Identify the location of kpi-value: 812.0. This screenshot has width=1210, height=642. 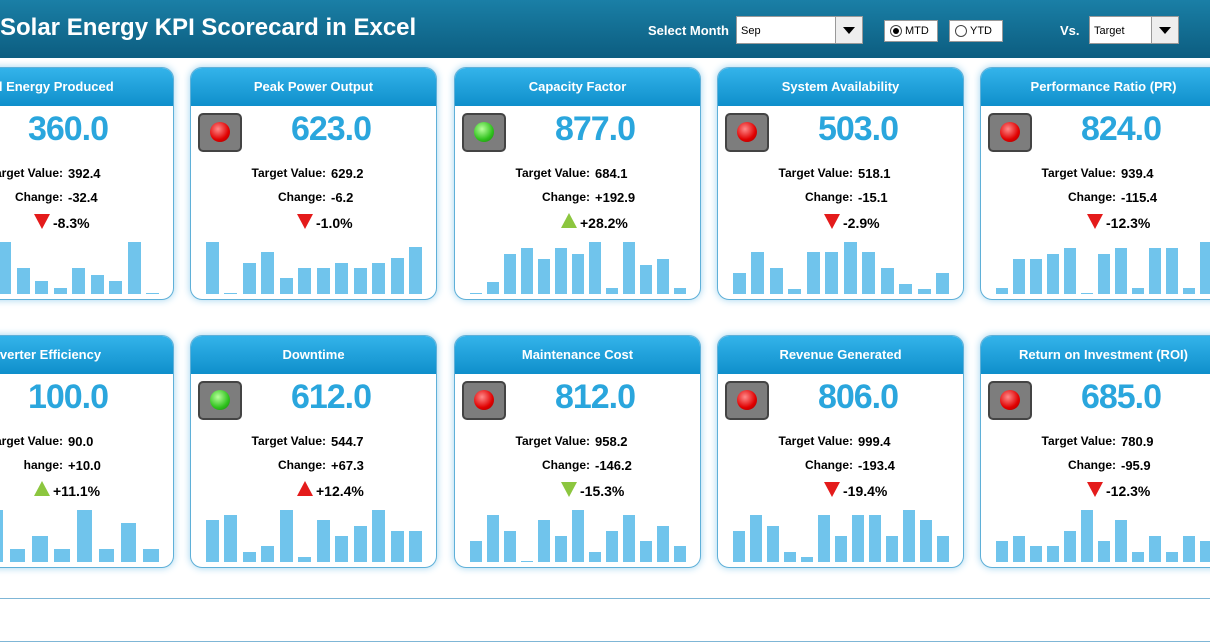
(595, 397).